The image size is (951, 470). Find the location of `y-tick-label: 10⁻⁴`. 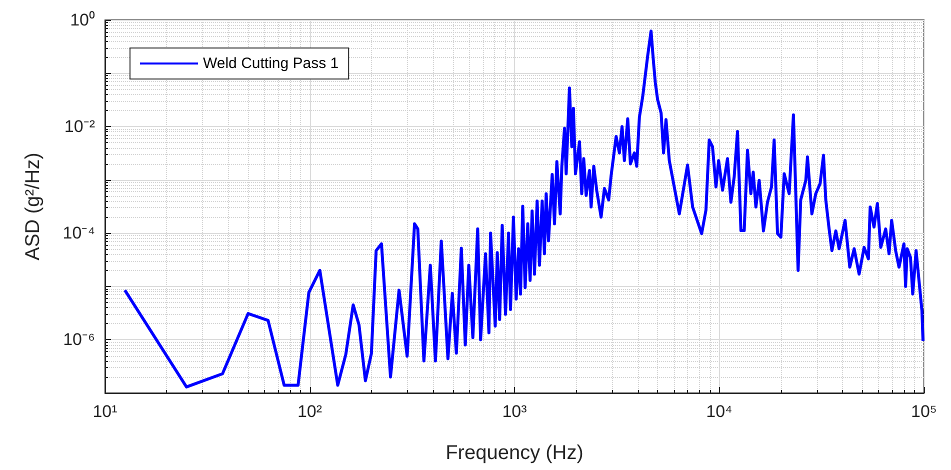

y-tick-label: 10⁻⁴ is located at coordinates (78, 233).